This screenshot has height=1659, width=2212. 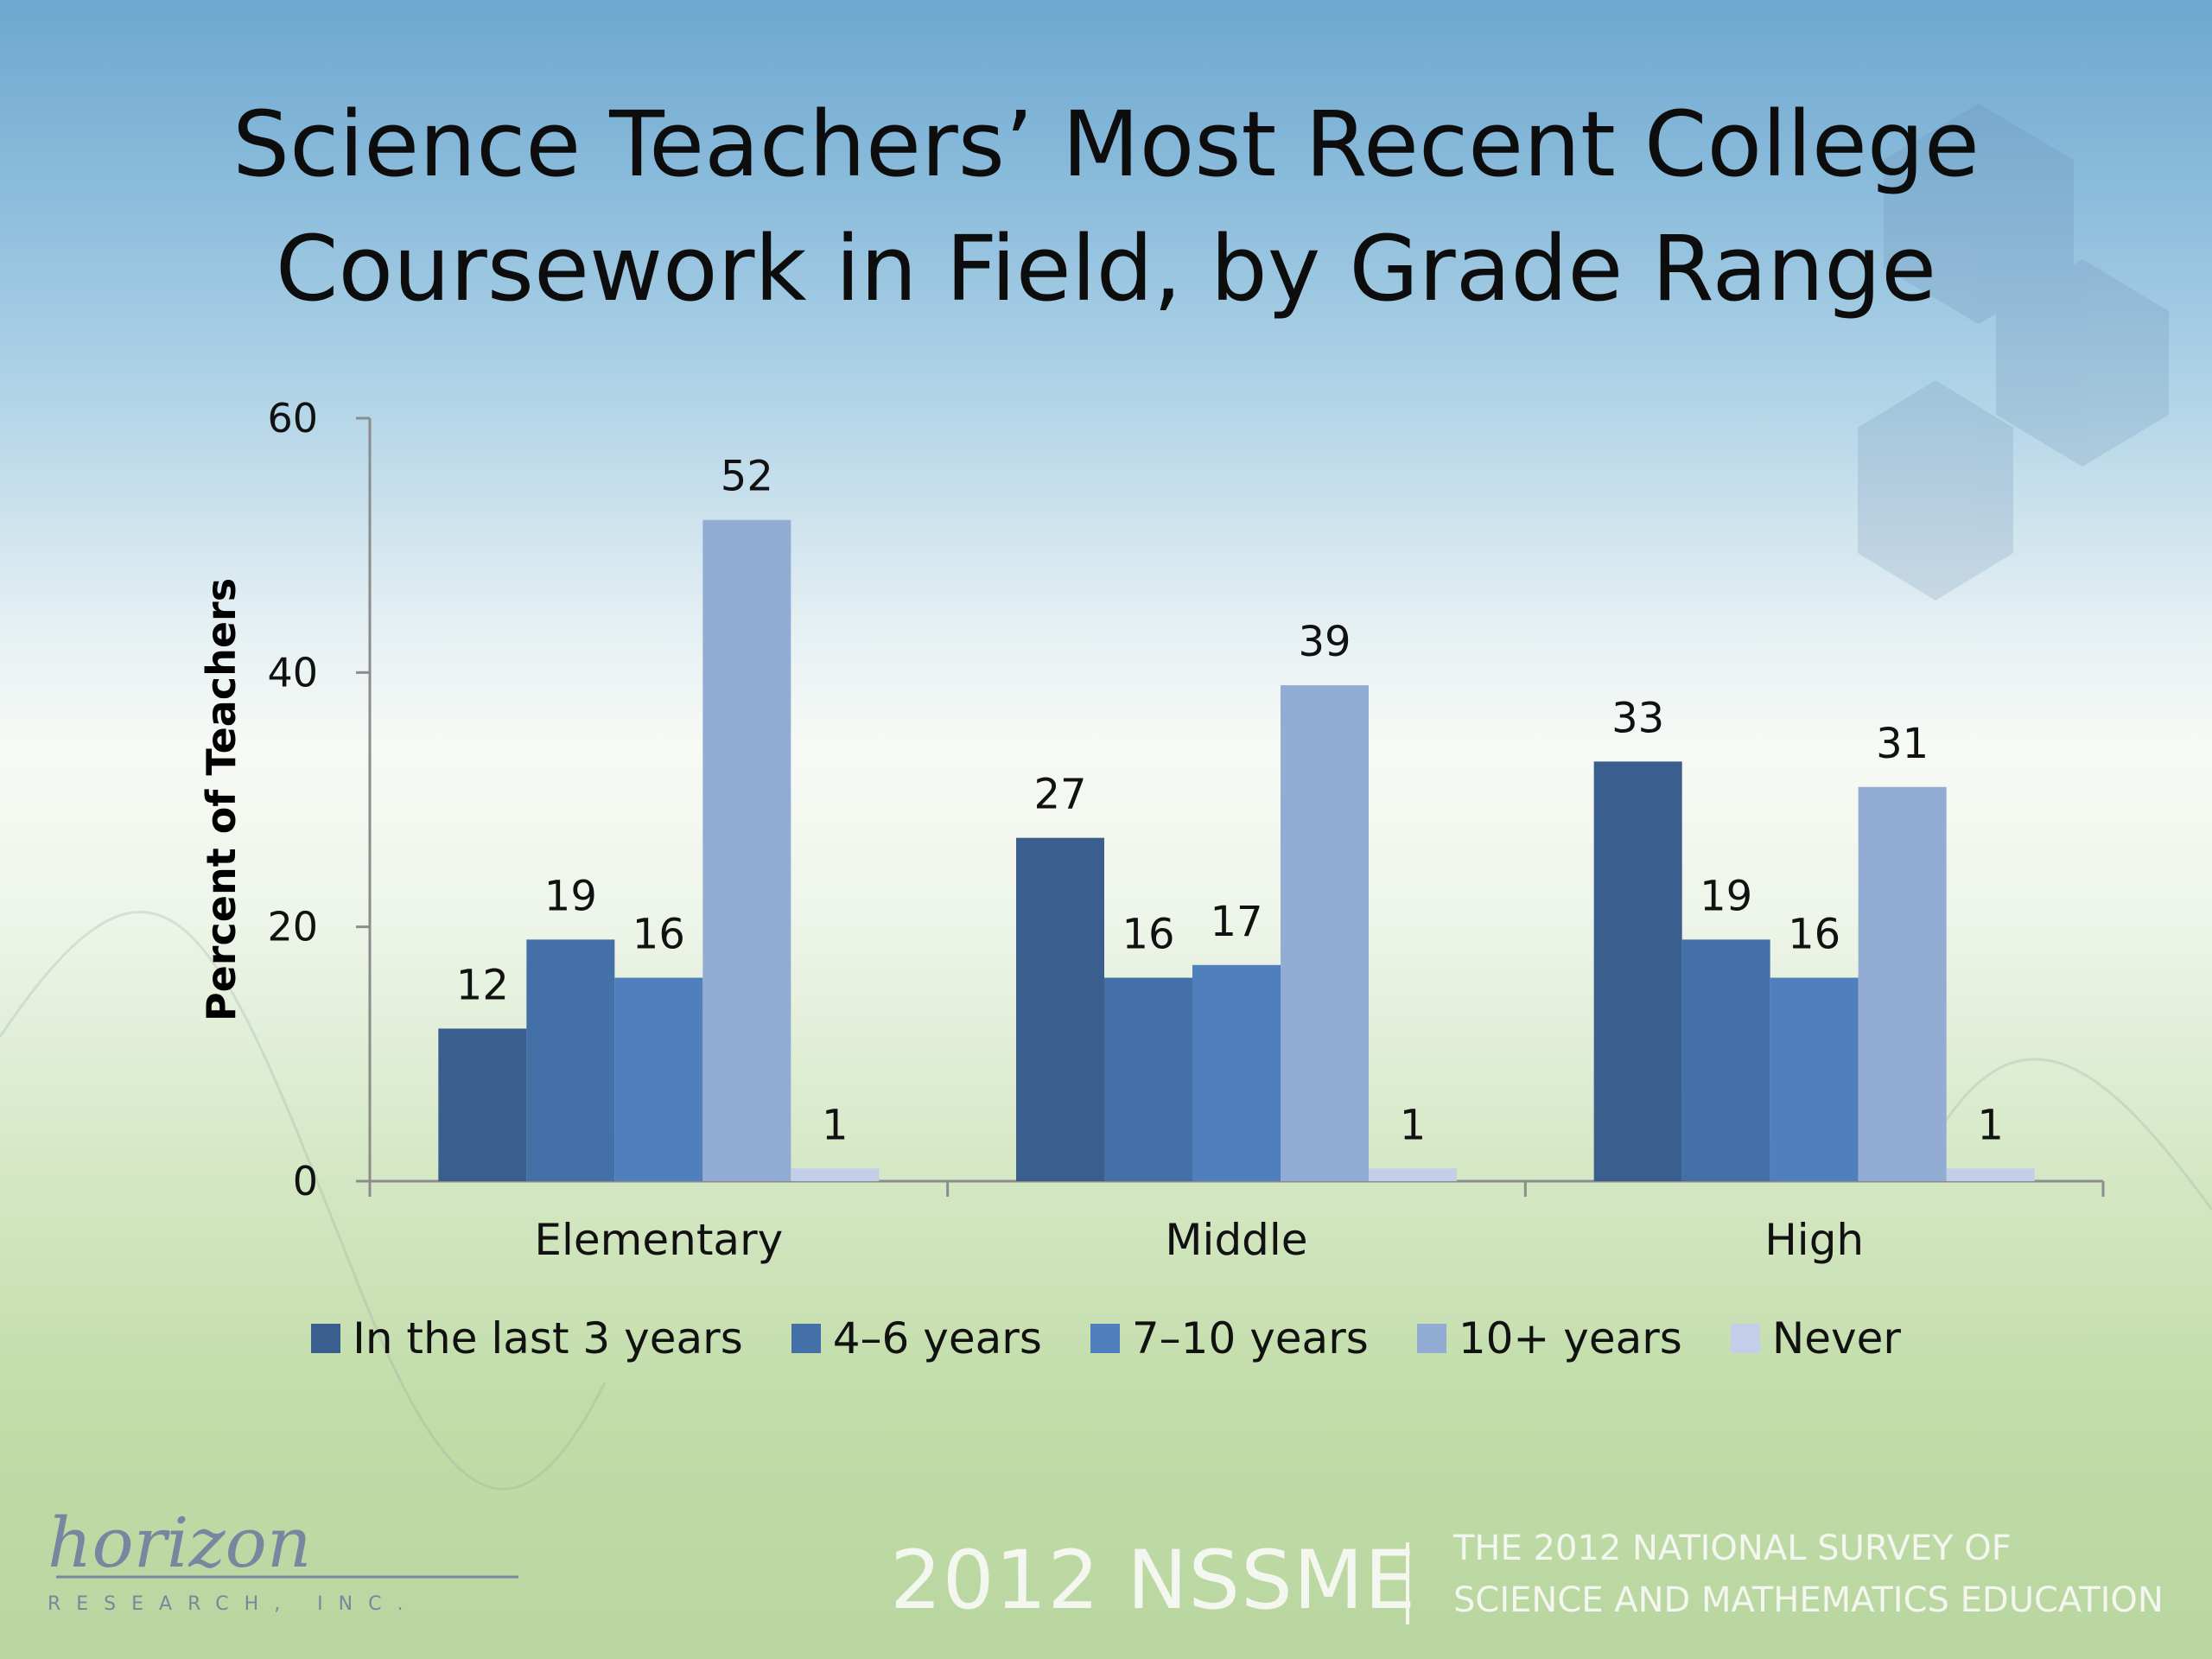 What do you see at coordinates (179, 1545) in the screenshot?
I see `svg-text: horizon` at bounding box center [179, 1545].